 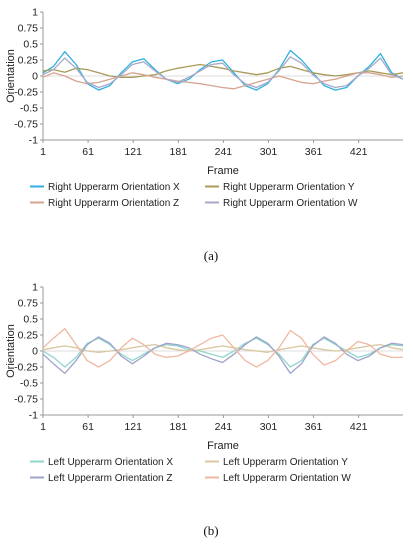 What do you see at coordinates (223, 81) in the screenshot?
I see `series-line-right-upperarm-orientation-z` at bounding box center [223, 81].